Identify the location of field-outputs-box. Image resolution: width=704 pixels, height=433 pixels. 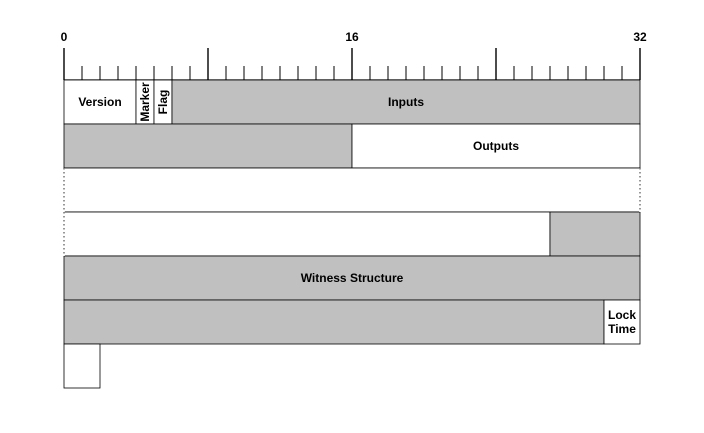
(496, 146).